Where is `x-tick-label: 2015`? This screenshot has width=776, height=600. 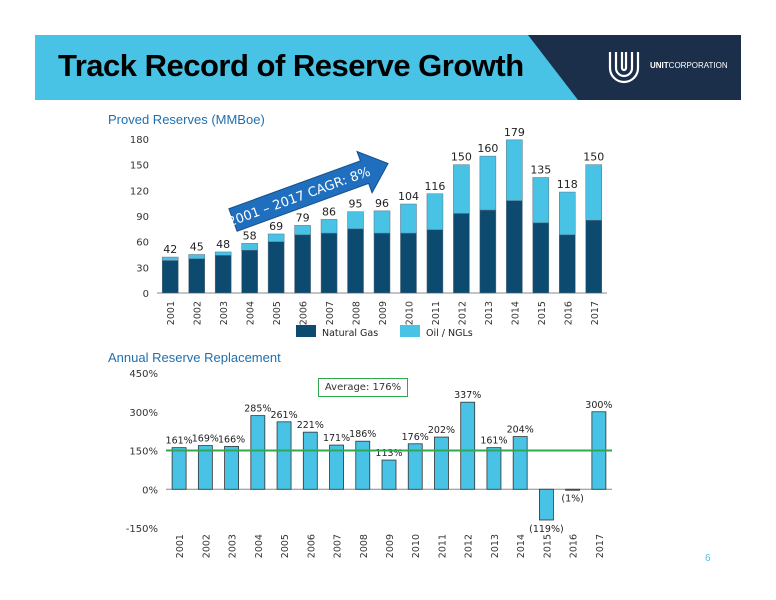
x-tick-label: 2015 is located at coordinates (542, 313).